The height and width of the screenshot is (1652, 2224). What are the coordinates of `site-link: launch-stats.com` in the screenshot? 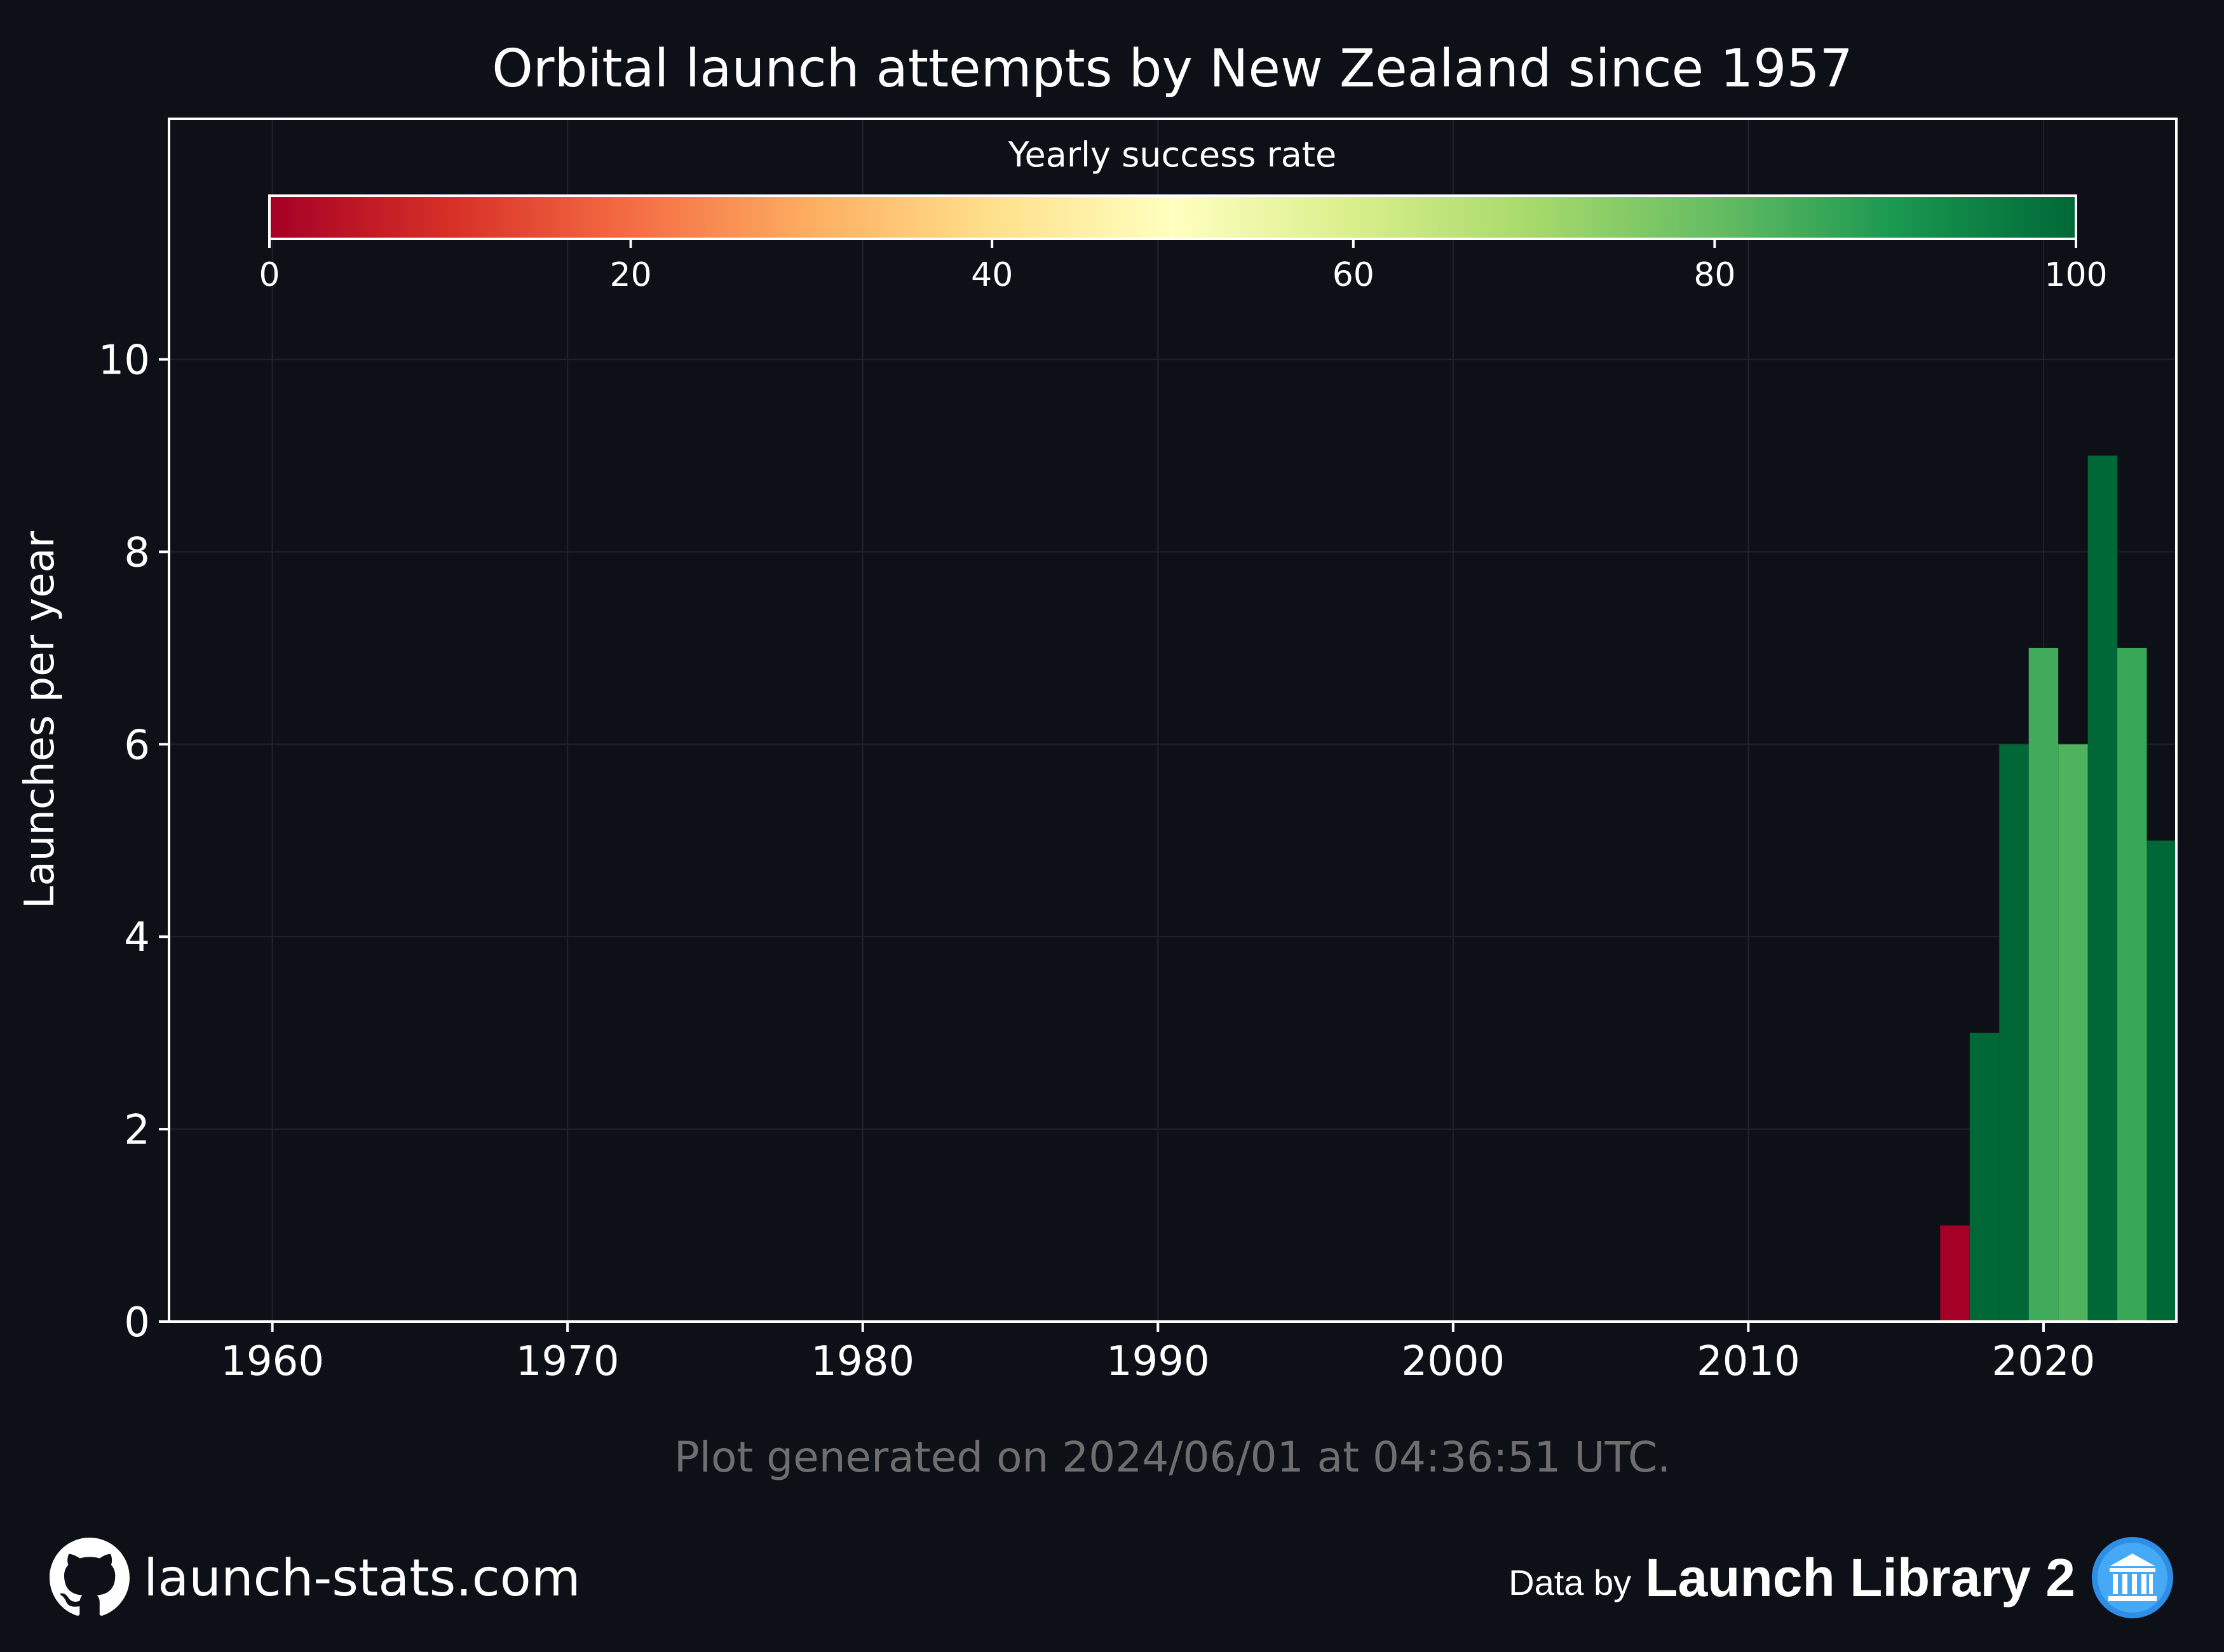 It's located at (362, 1578).